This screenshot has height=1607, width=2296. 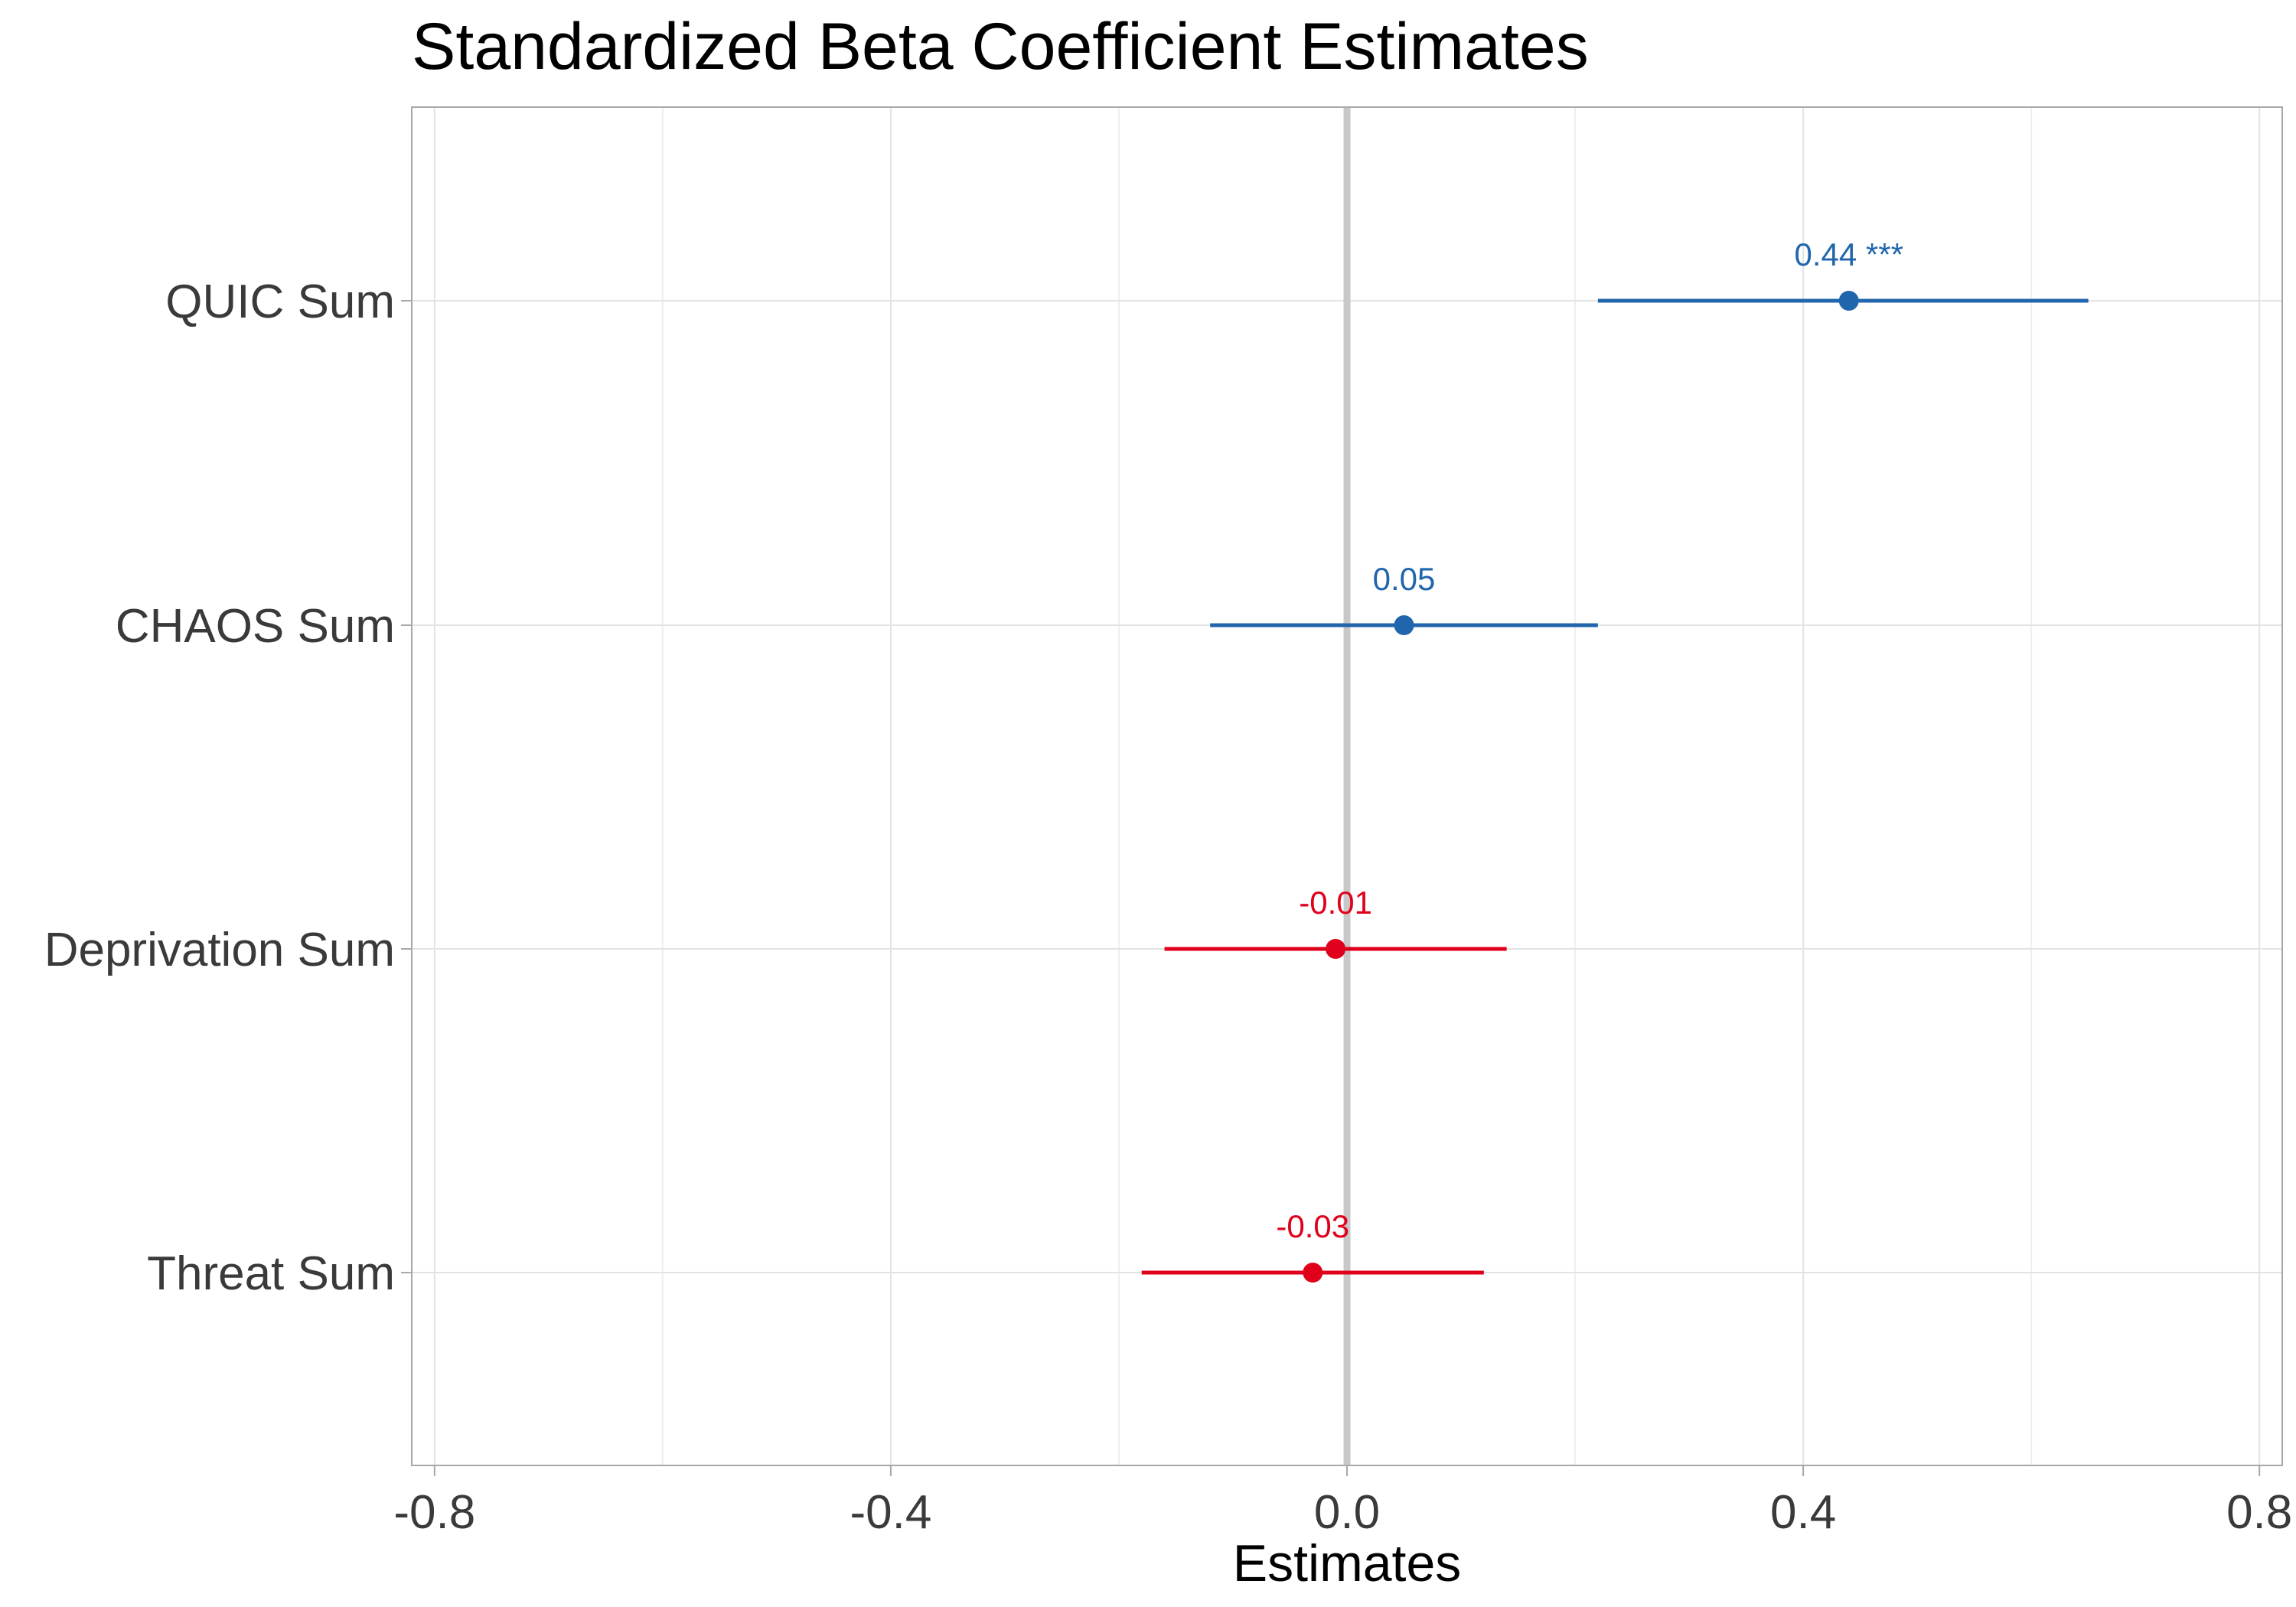 What do you see at coordinates (271, 1273) in the screenshot?
I see `y-tick-label: Threat Sum` at bounding box center [271, 1273].